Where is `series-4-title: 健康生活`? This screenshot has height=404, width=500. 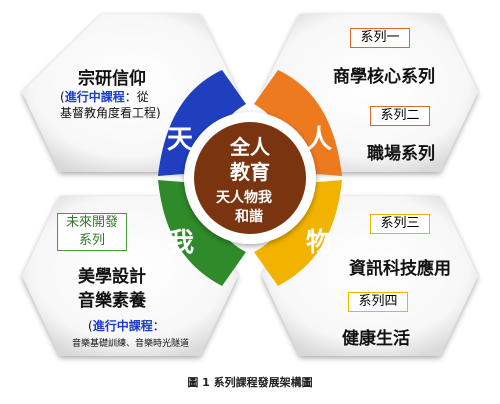
series-4-title: 健康生活 is located at coordinates (376, 339).